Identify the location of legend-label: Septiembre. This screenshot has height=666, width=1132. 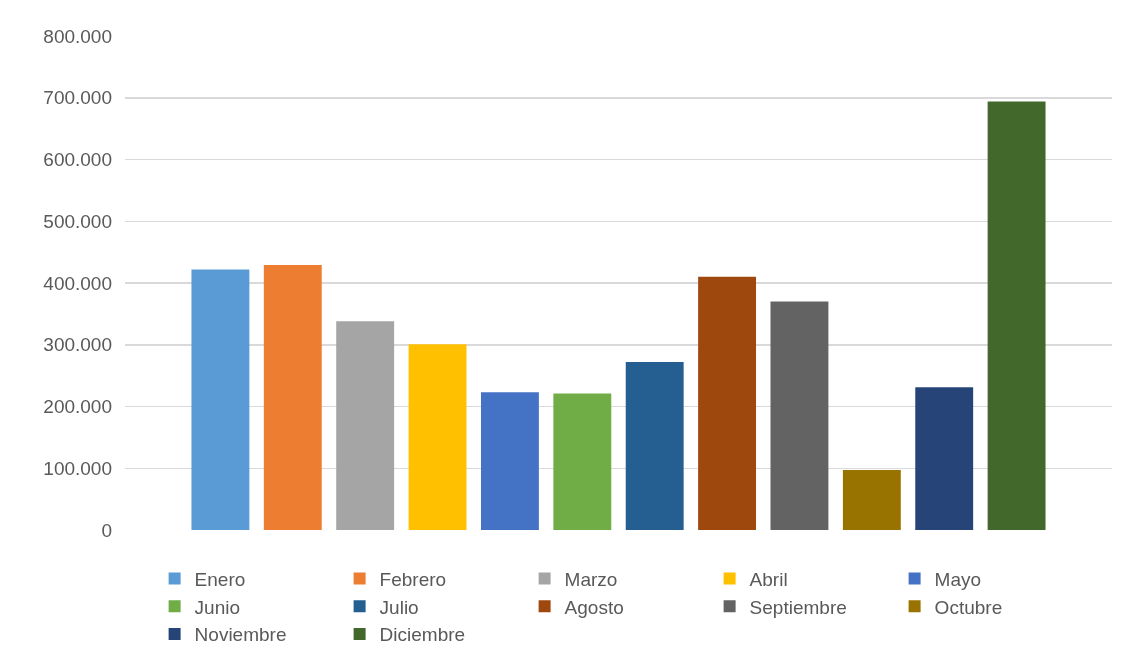
(798, 607).